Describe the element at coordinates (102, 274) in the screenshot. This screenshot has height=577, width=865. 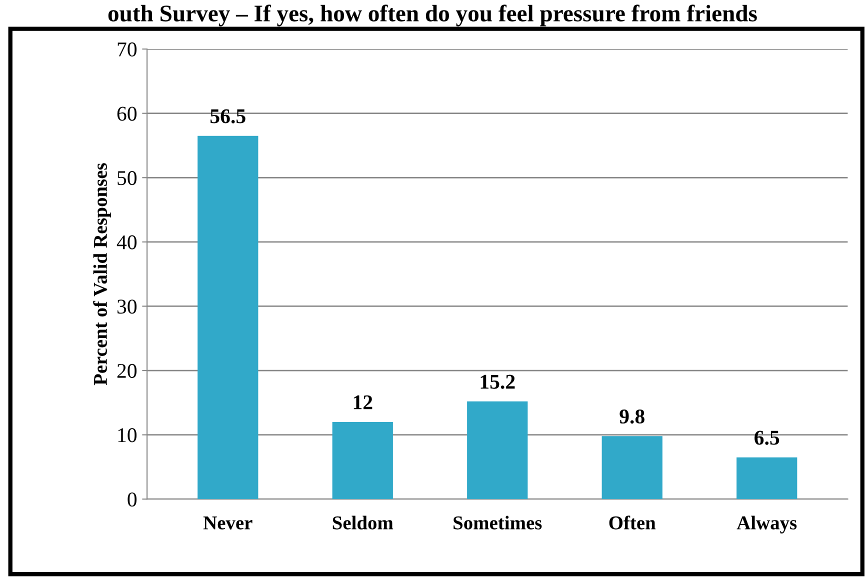
I see `y-axis-title: Percent of Valid Responses` at that location.